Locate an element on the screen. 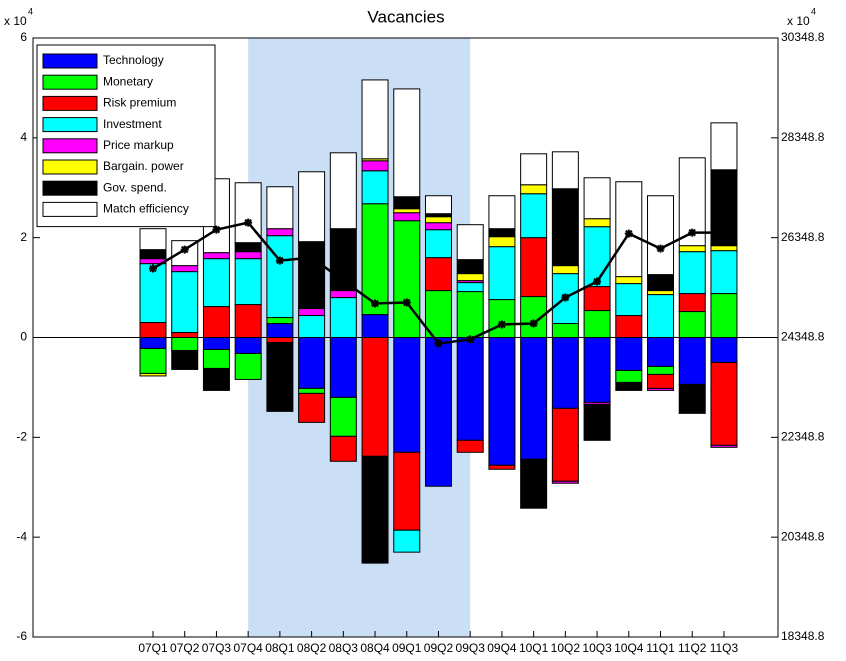 The image size is (846, 661). x-tick-label: 10Q3 is located at coordinates (597, 648).